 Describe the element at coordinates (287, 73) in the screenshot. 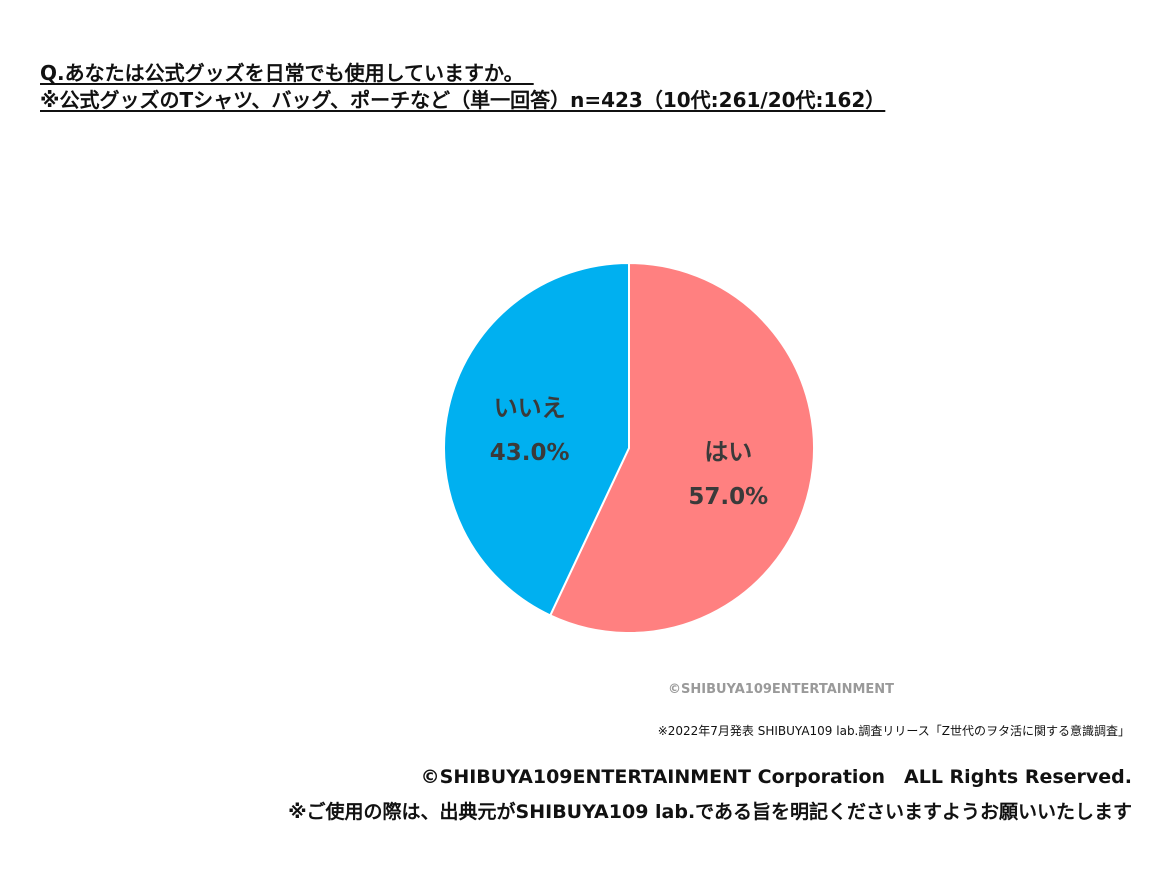

I see `question-text: Q.あなたは公式グッズを日常でも使用していますか。_` at that location.